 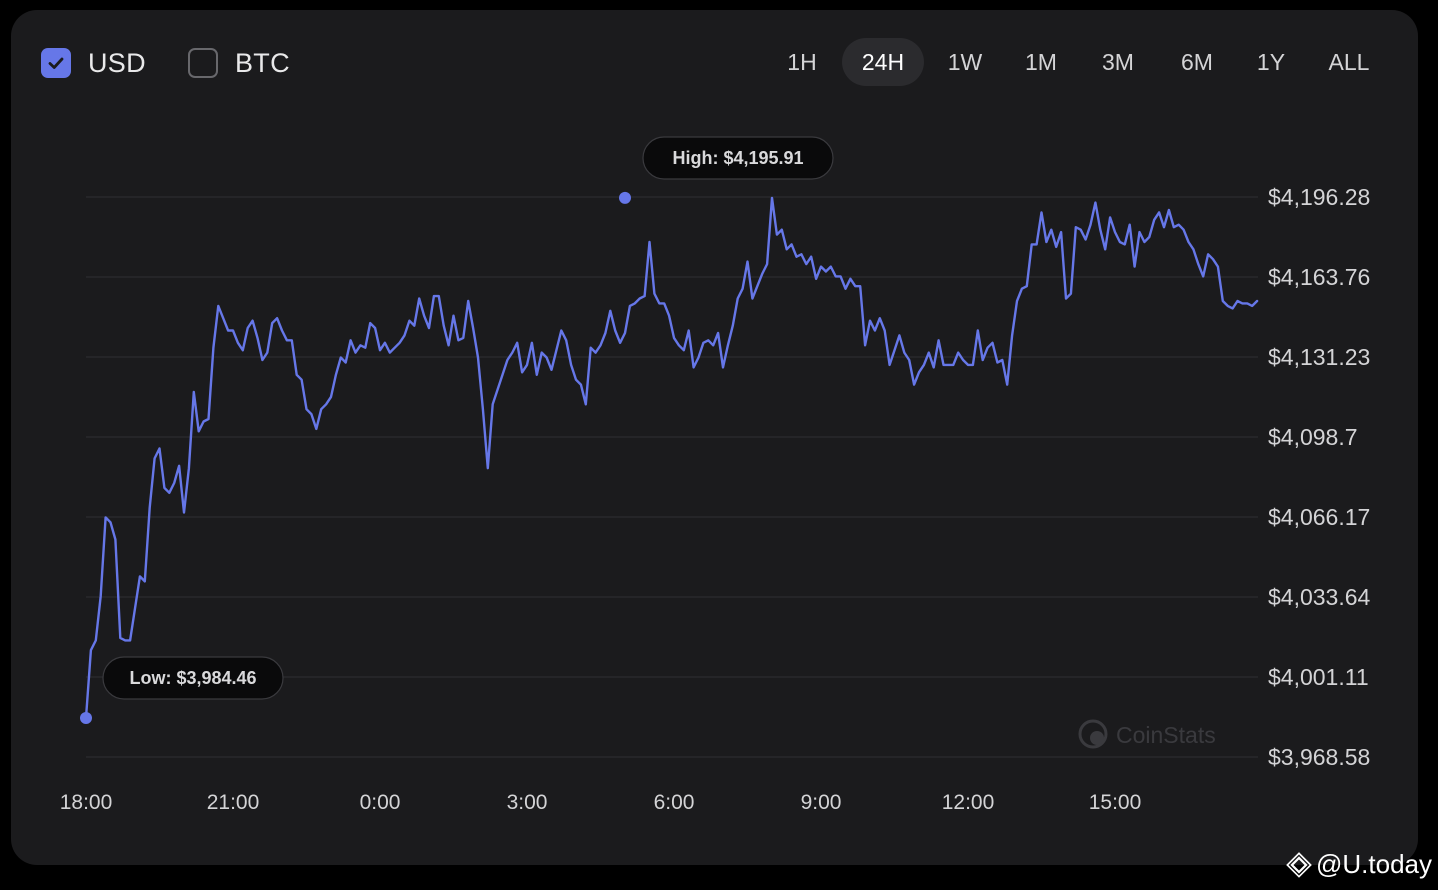 I want to click on usd-checkbox, so click(x=56, y=63).